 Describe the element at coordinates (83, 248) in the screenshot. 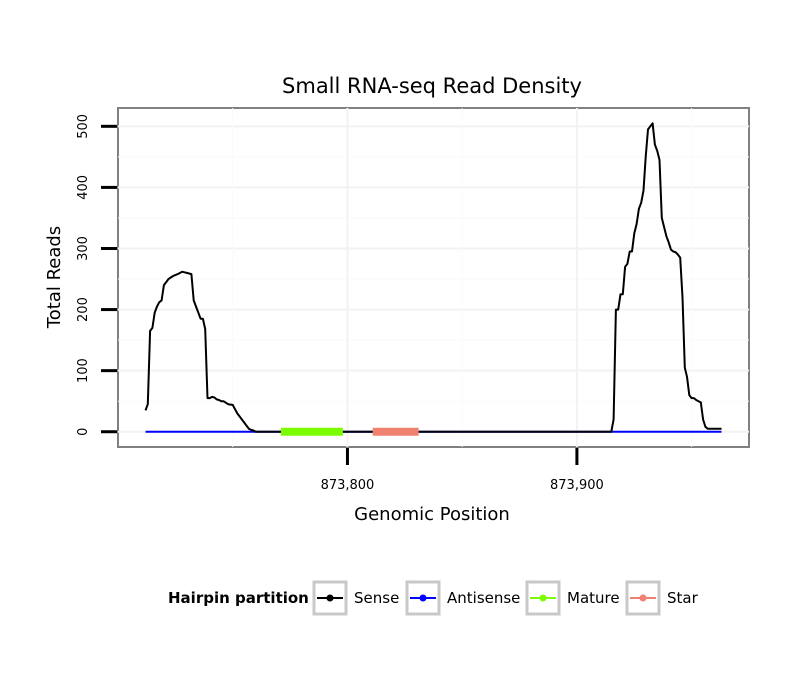

I see `y-tick-label: 300` at that location.